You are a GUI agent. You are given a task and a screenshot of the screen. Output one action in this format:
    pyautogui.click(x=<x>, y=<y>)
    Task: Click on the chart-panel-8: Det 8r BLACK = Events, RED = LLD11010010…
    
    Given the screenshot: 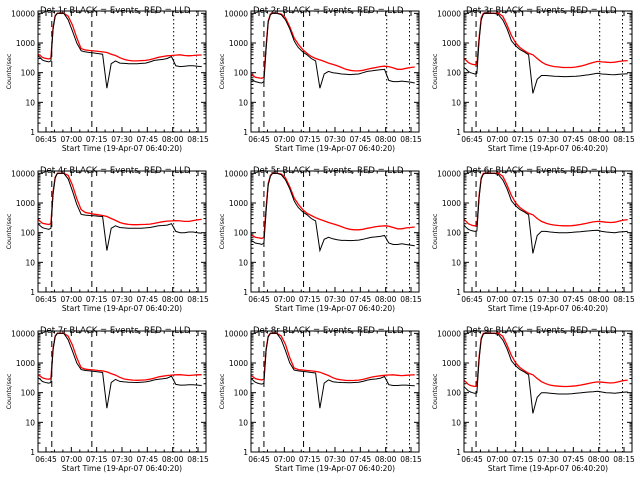 What is the action you would take?
    pyautogui.click(x=320, y=399)
    